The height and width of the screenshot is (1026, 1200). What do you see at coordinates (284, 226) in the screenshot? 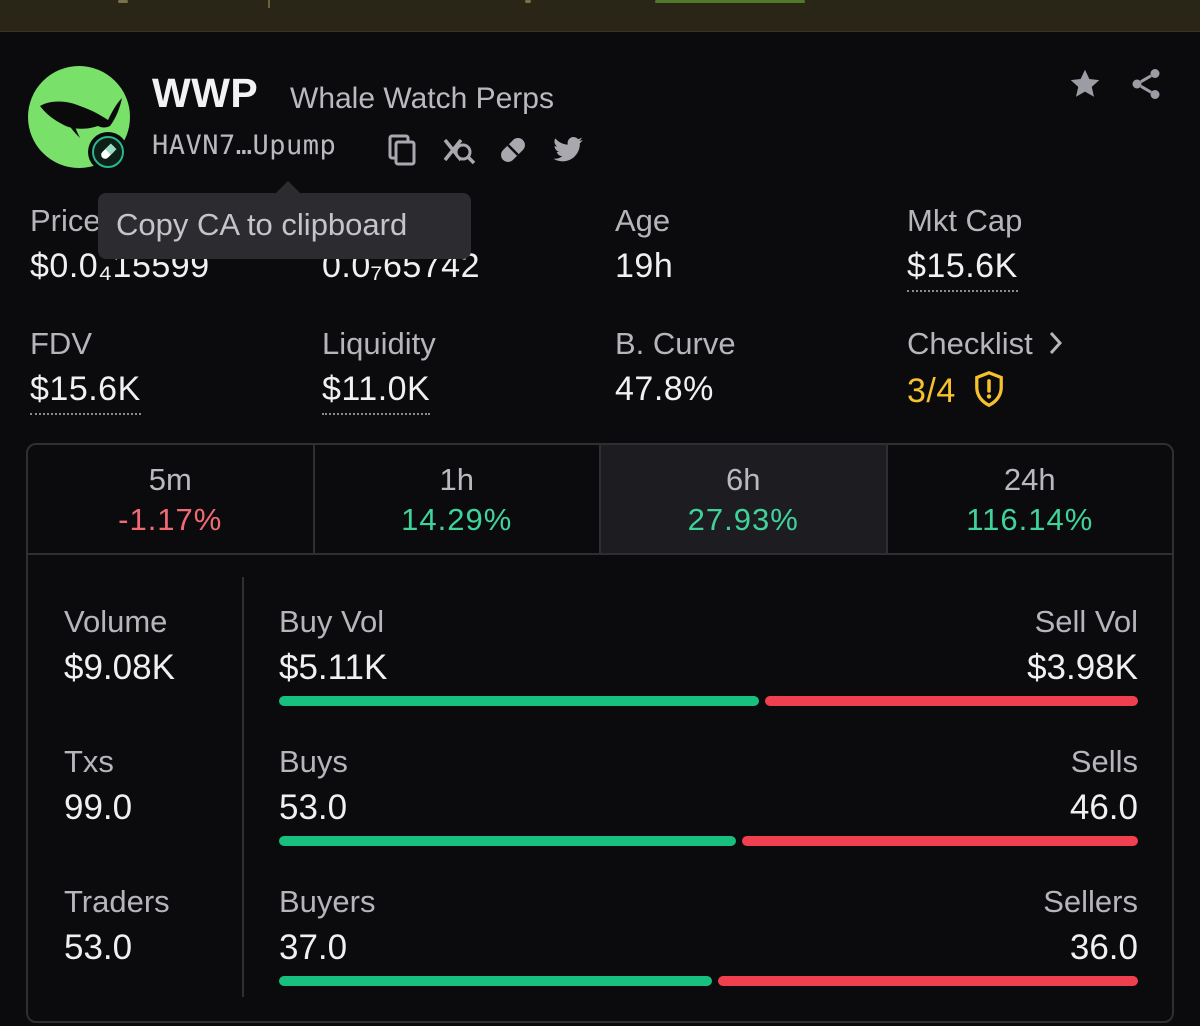
I see `copy-tooltip: Copy CA to clipboard` at bounding box center [284, 226].